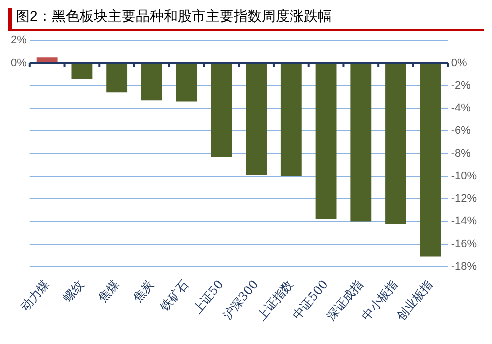  What do you see at coordinates (464, 176) in the screenshot?
I see `y2-tick-label: -10%` at bounding box center [464, 176].